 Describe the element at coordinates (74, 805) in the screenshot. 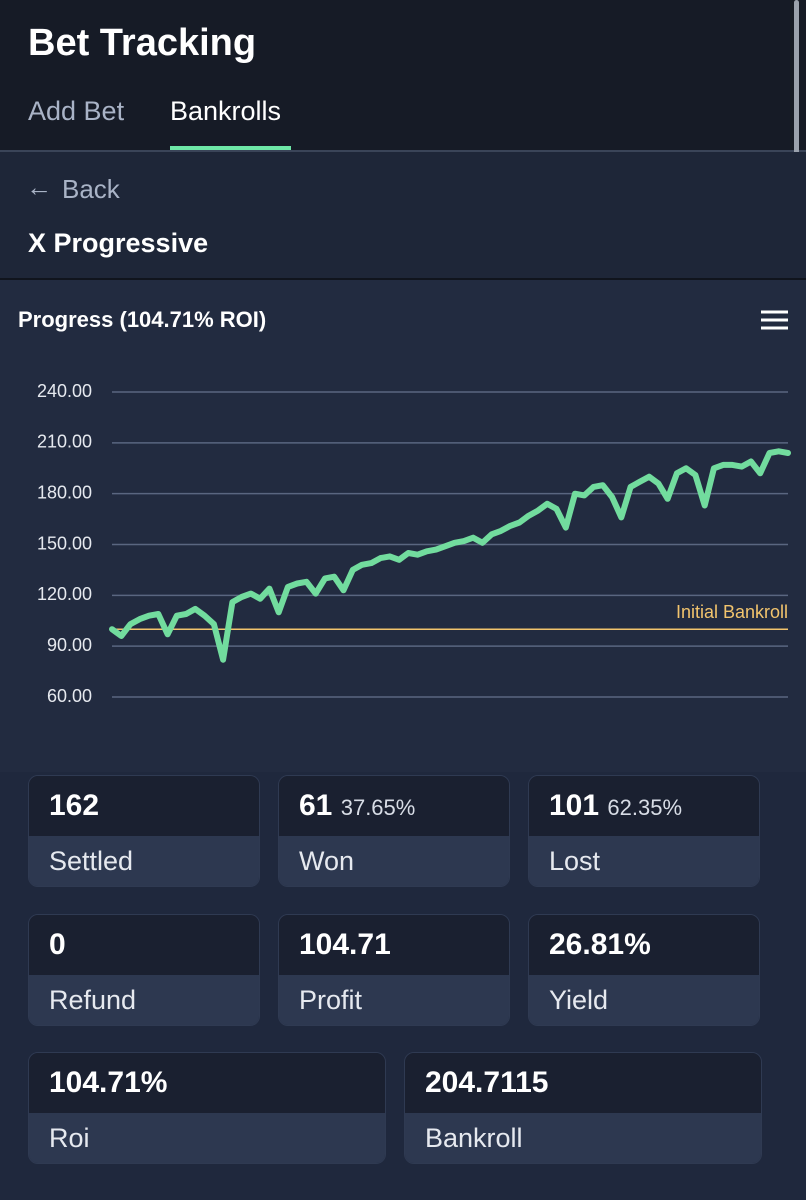

I see `stat-value: 162` at that location.